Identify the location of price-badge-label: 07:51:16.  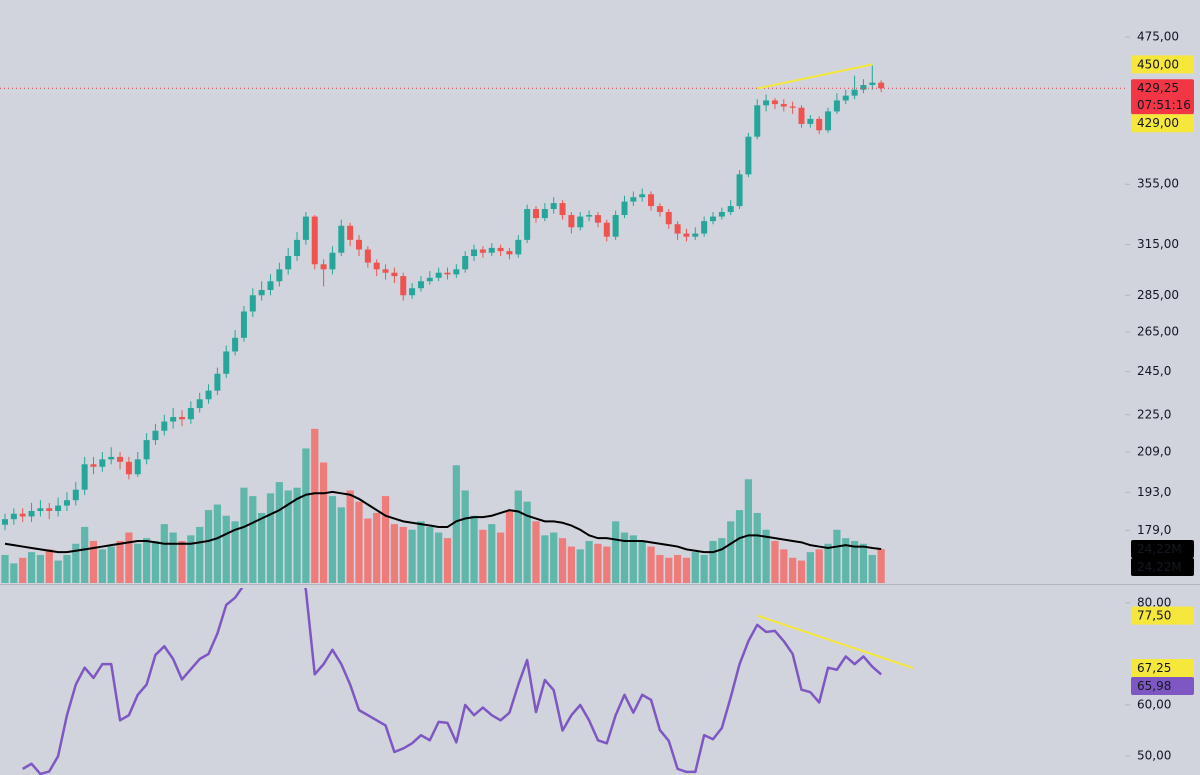
(1164, 105).